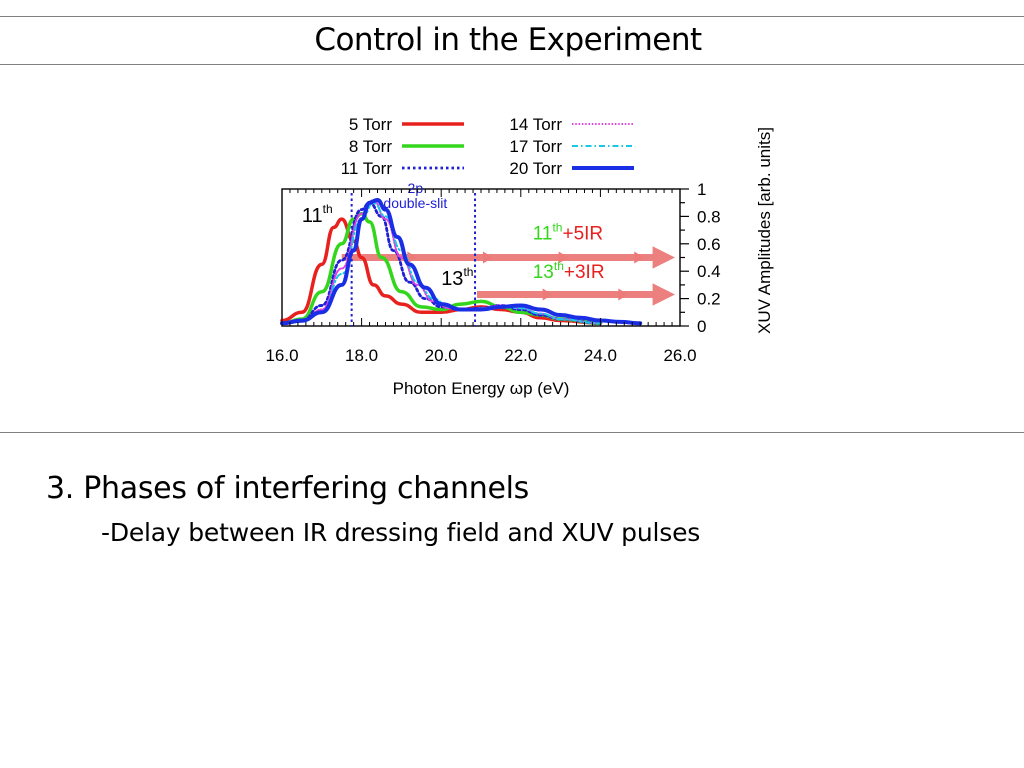 The height and width of the screenshot is (768, 1024). What do you see at coordinates (457, 277) in the screenshot?
I see `annotation-13th: 13th` at bounding box center [457, 277].